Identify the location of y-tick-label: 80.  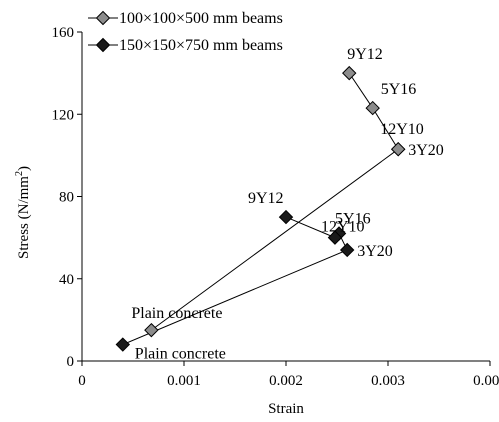
(66, 198).